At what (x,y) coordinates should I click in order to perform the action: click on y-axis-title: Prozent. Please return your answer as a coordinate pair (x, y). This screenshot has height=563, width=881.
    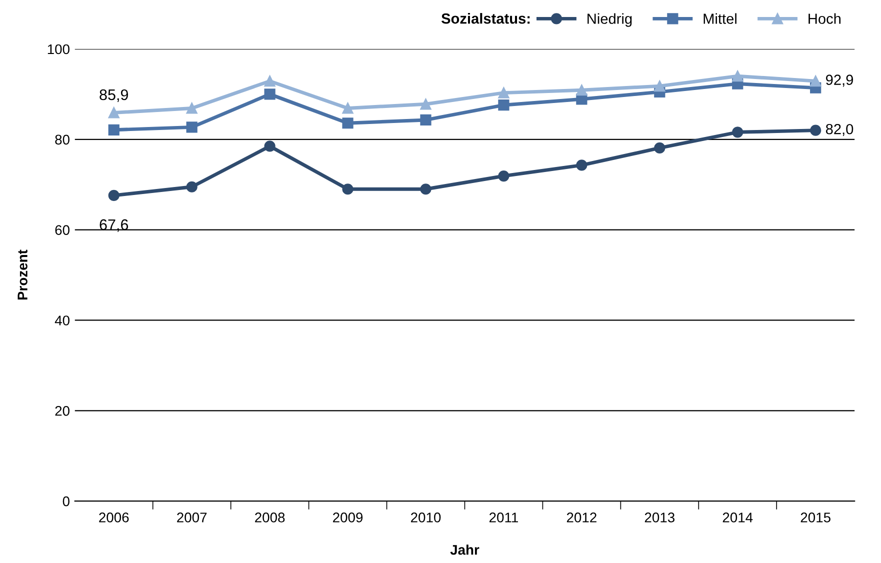
    Looking at the image, I should click on (23, 275).